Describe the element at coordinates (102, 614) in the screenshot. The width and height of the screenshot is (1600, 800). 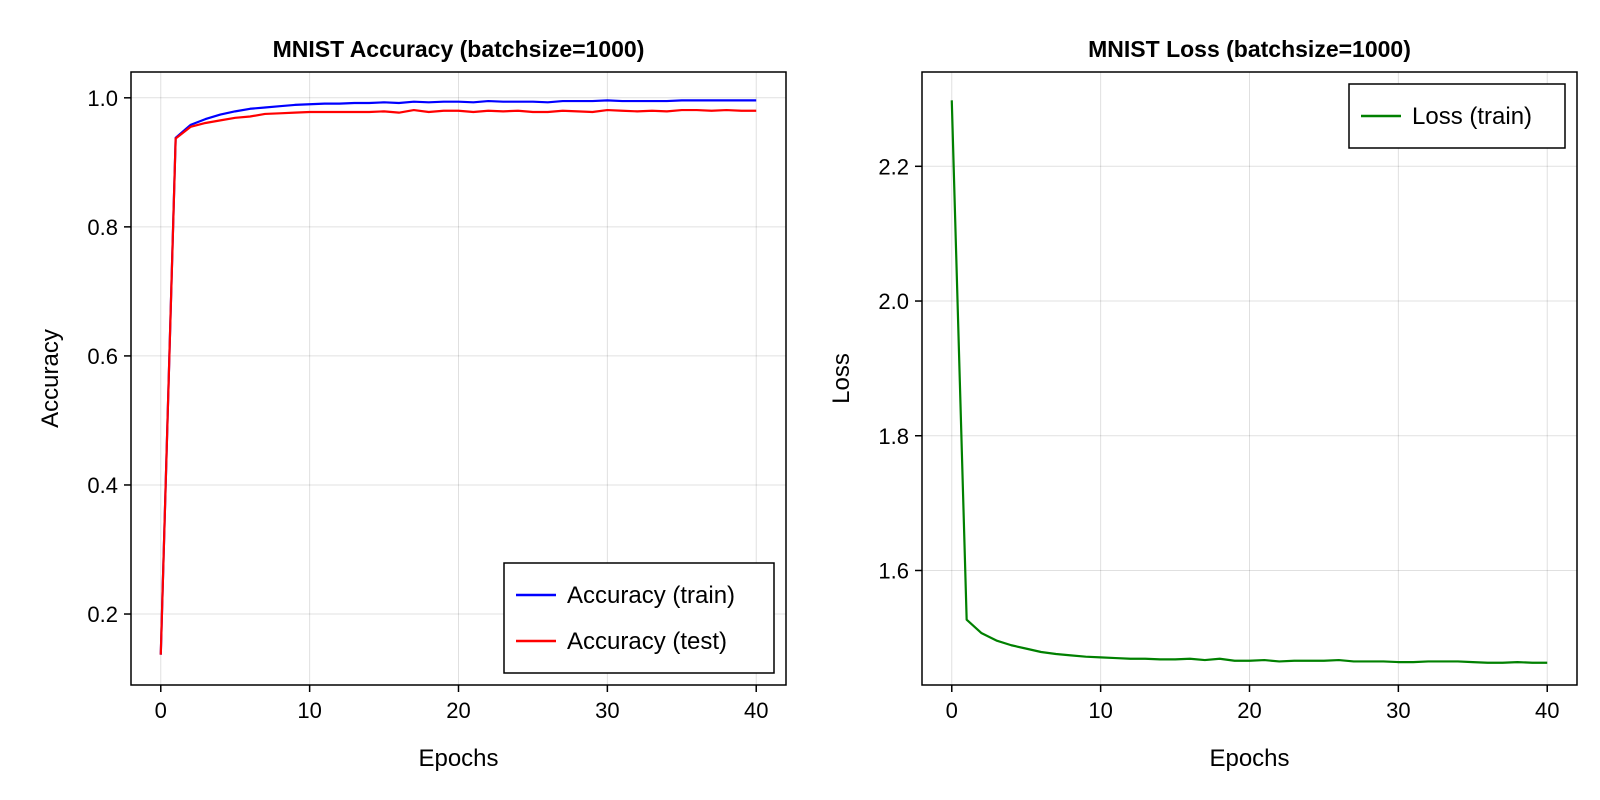
I see `y-tick-label: 0.2` at that location.